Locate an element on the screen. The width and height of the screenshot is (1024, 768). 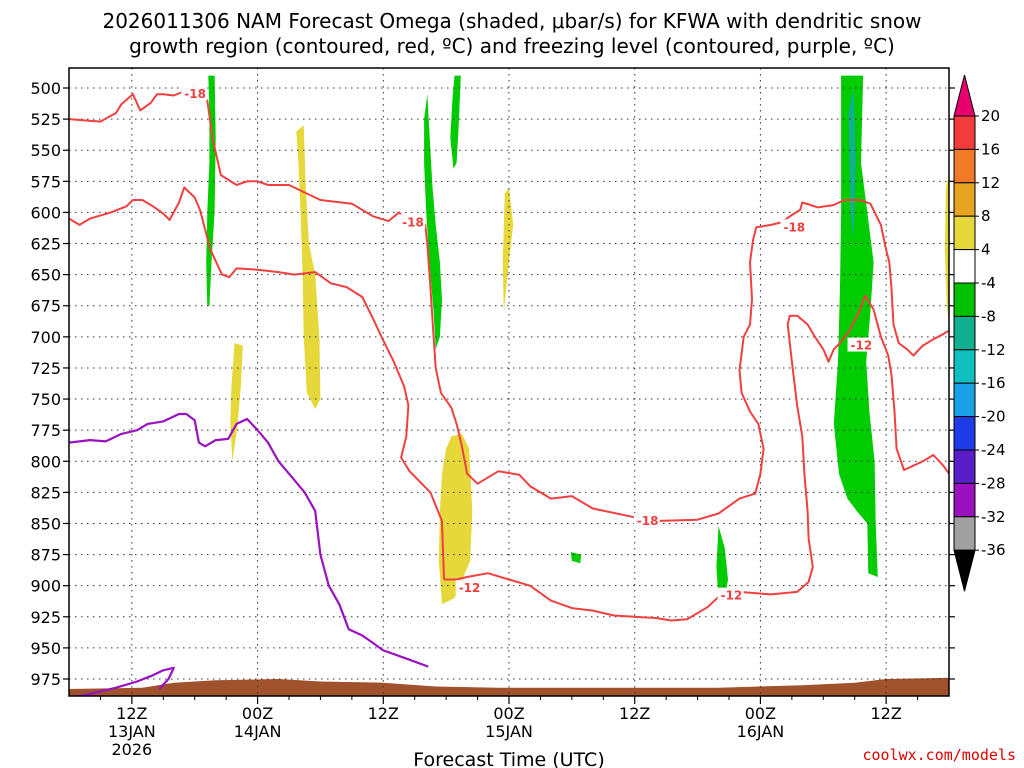
x-tick-label-48: 00Z is located at coordinates (508, 713).